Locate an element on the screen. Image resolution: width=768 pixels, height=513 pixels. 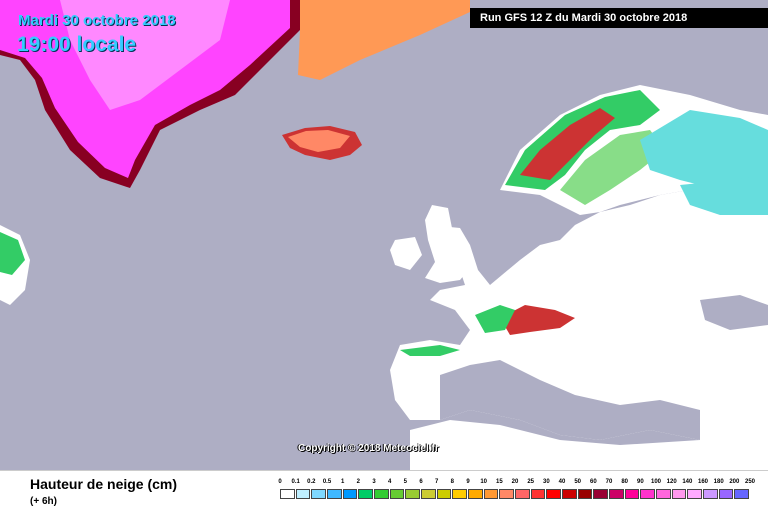
legend-tick-label: 5 is located at coordinates (405, 482).